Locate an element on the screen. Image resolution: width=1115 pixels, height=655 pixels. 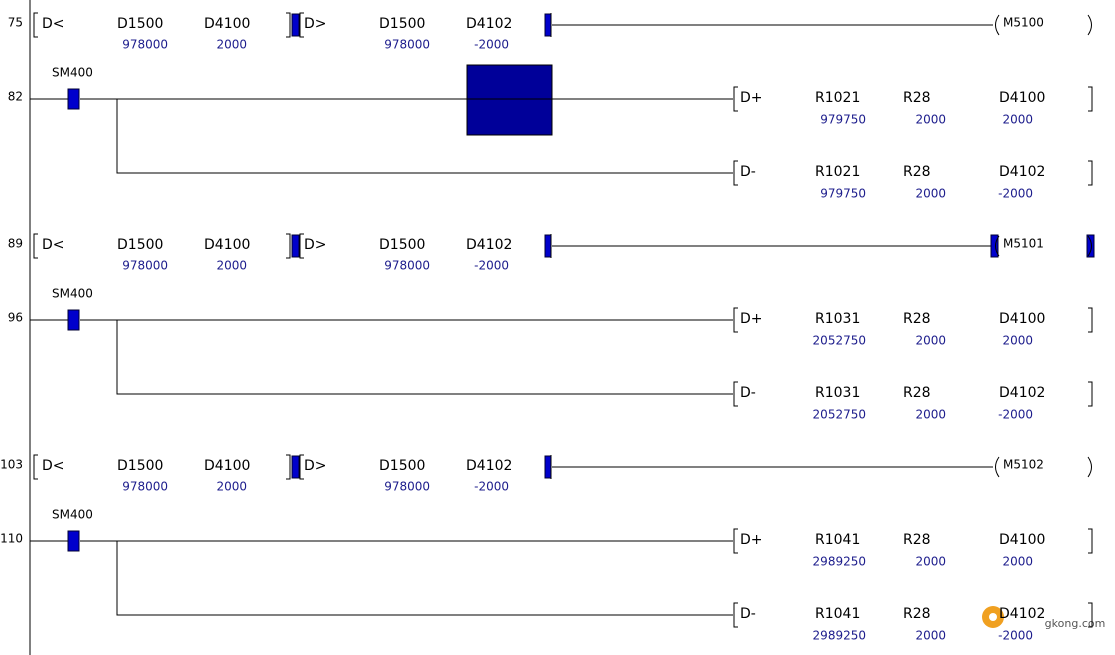
coil-label: M5100 is located at coordinates (1023, 23).